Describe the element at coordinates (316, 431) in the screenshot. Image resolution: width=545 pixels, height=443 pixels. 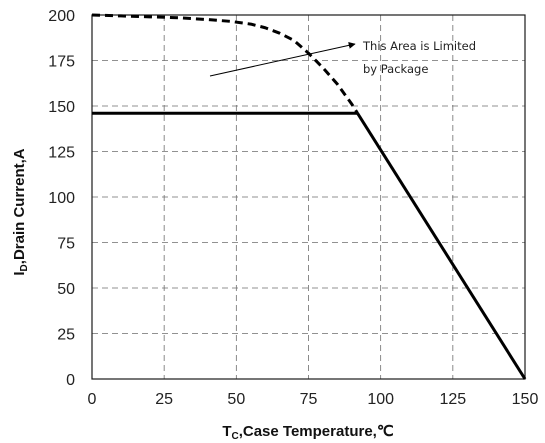
I see `x-axis-label-rest: ,Case Temperature,℃` at that location.